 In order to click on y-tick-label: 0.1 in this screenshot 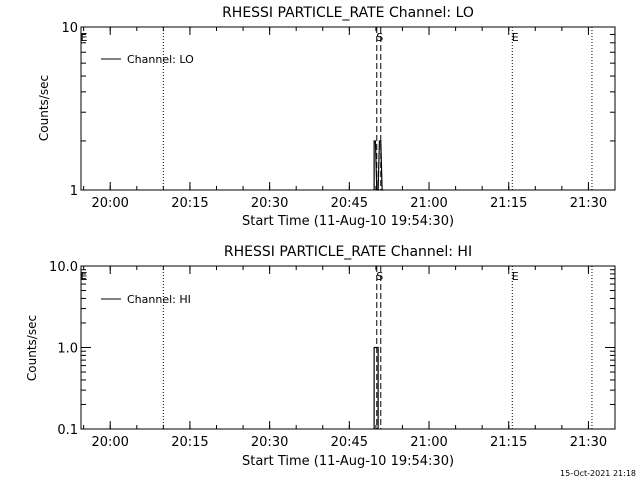, I will do `click(67, 430)`.